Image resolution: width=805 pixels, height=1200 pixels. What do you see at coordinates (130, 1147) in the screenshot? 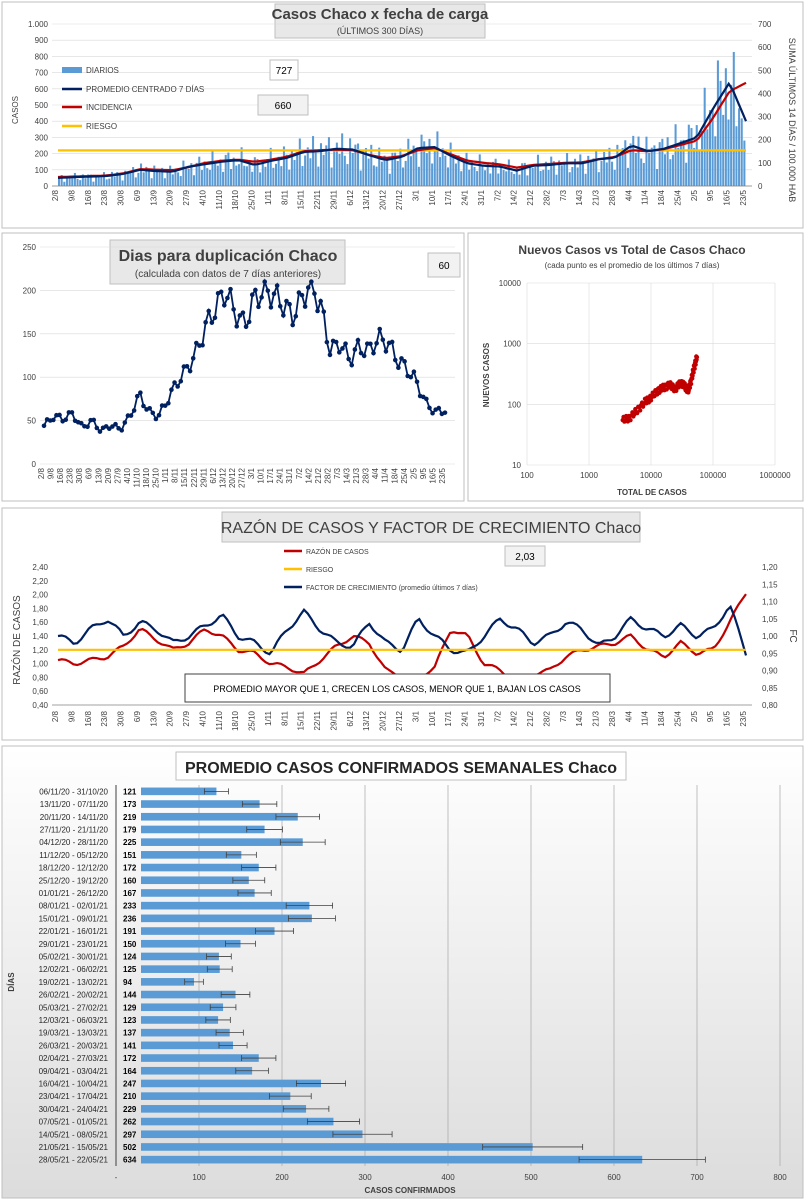
I see `value-label: 502` at bounding box center [130, 1147].